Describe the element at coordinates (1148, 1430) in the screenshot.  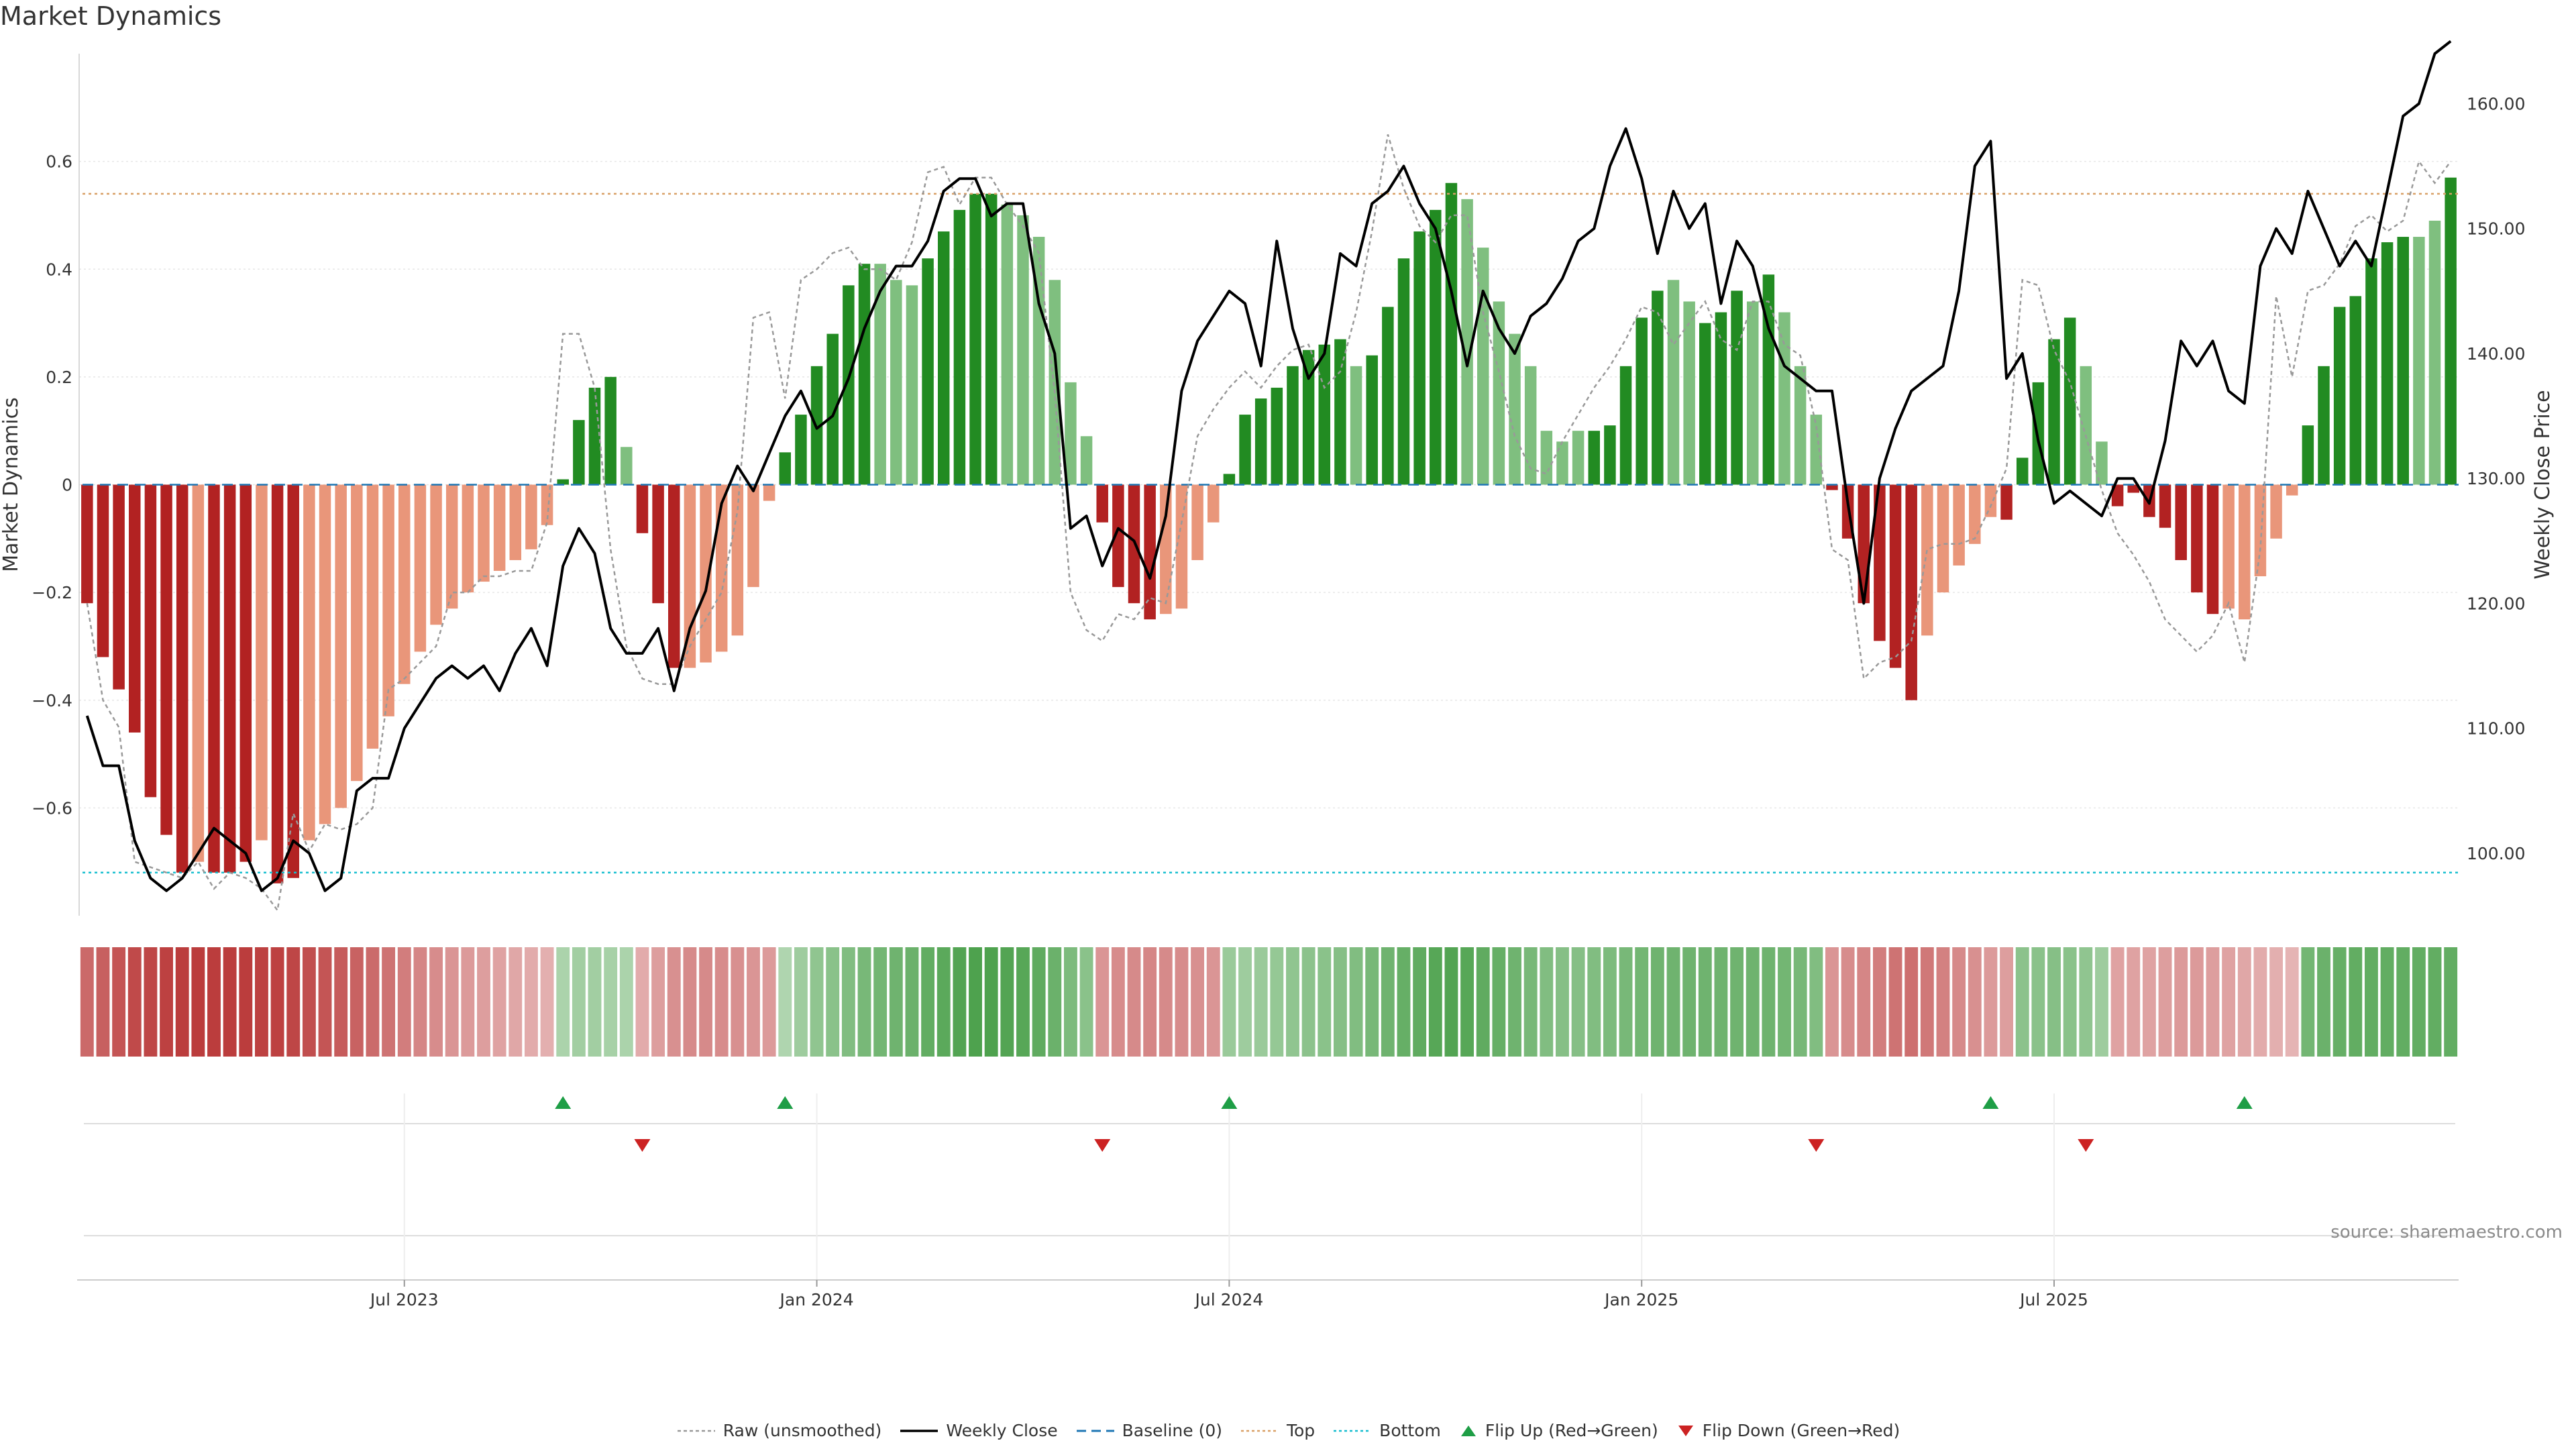
I see `legend-item-baseline: Baseline (0)` at that location.